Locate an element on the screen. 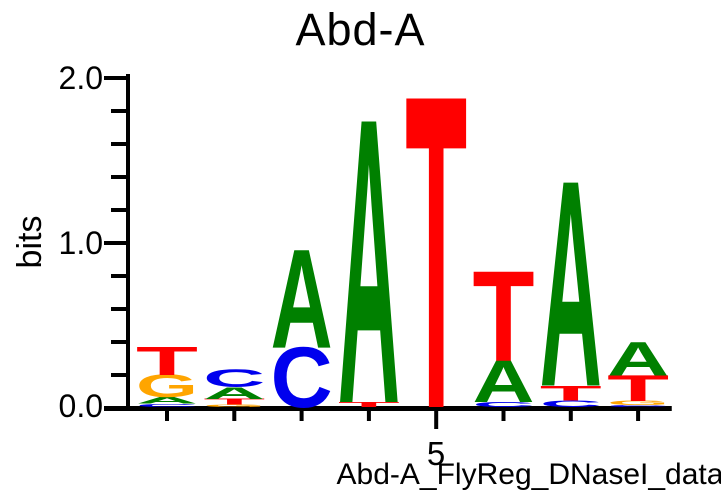  logo-letter-T-pos6: T is located at coordinates (504, 316).